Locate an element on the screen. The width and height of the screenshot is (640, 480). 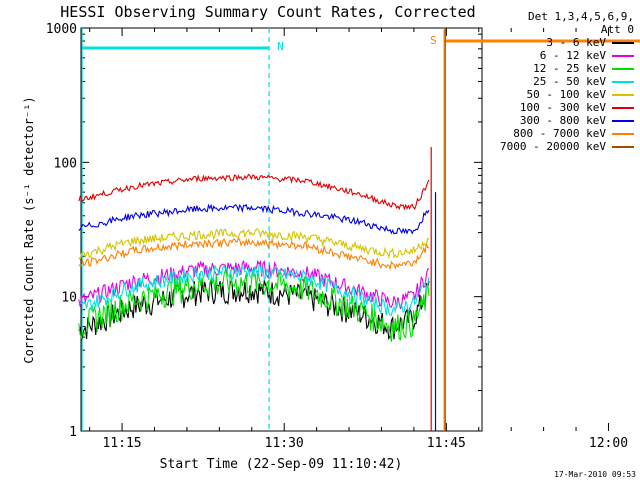
night-flag-label: N is located at coordinates (280, 46).